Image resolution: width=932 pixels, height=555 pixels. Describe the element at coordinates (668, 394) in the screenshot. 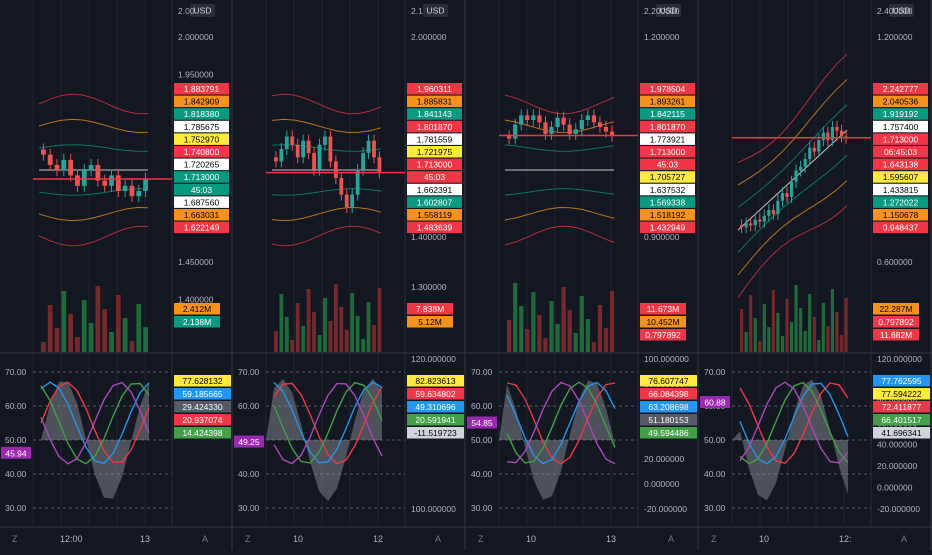

I see `osc-label-text: 66.084398` at that location.